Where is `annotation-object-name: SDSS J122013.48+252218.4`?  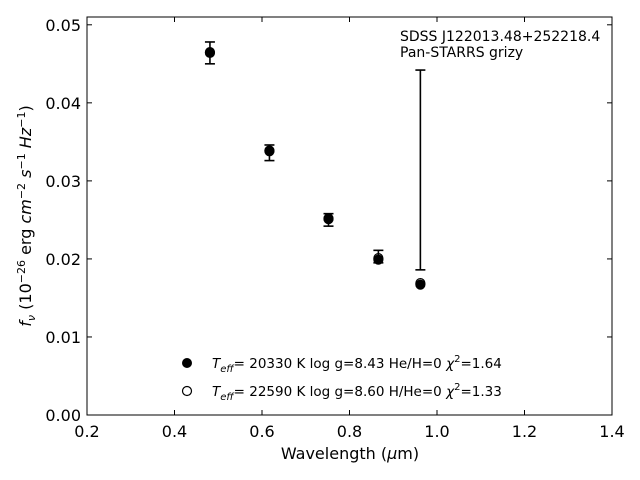
annotation-object-name: SDSS J122013.48+252218.4 is located at coordinates (500, 37).